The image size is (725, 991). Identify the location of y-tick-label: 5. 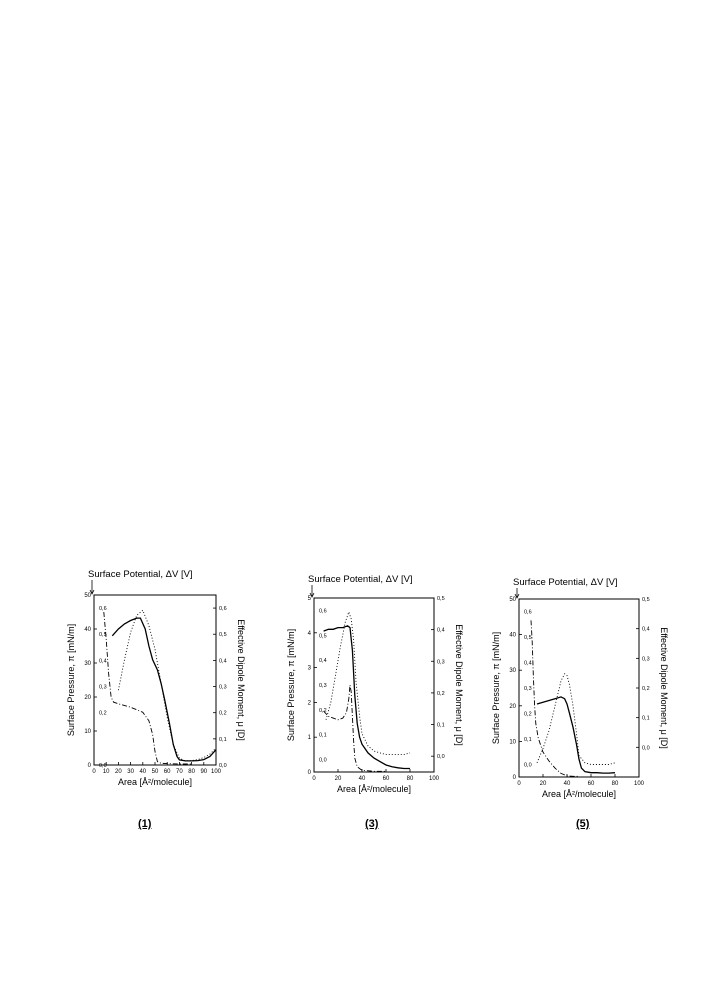
(310, 599).